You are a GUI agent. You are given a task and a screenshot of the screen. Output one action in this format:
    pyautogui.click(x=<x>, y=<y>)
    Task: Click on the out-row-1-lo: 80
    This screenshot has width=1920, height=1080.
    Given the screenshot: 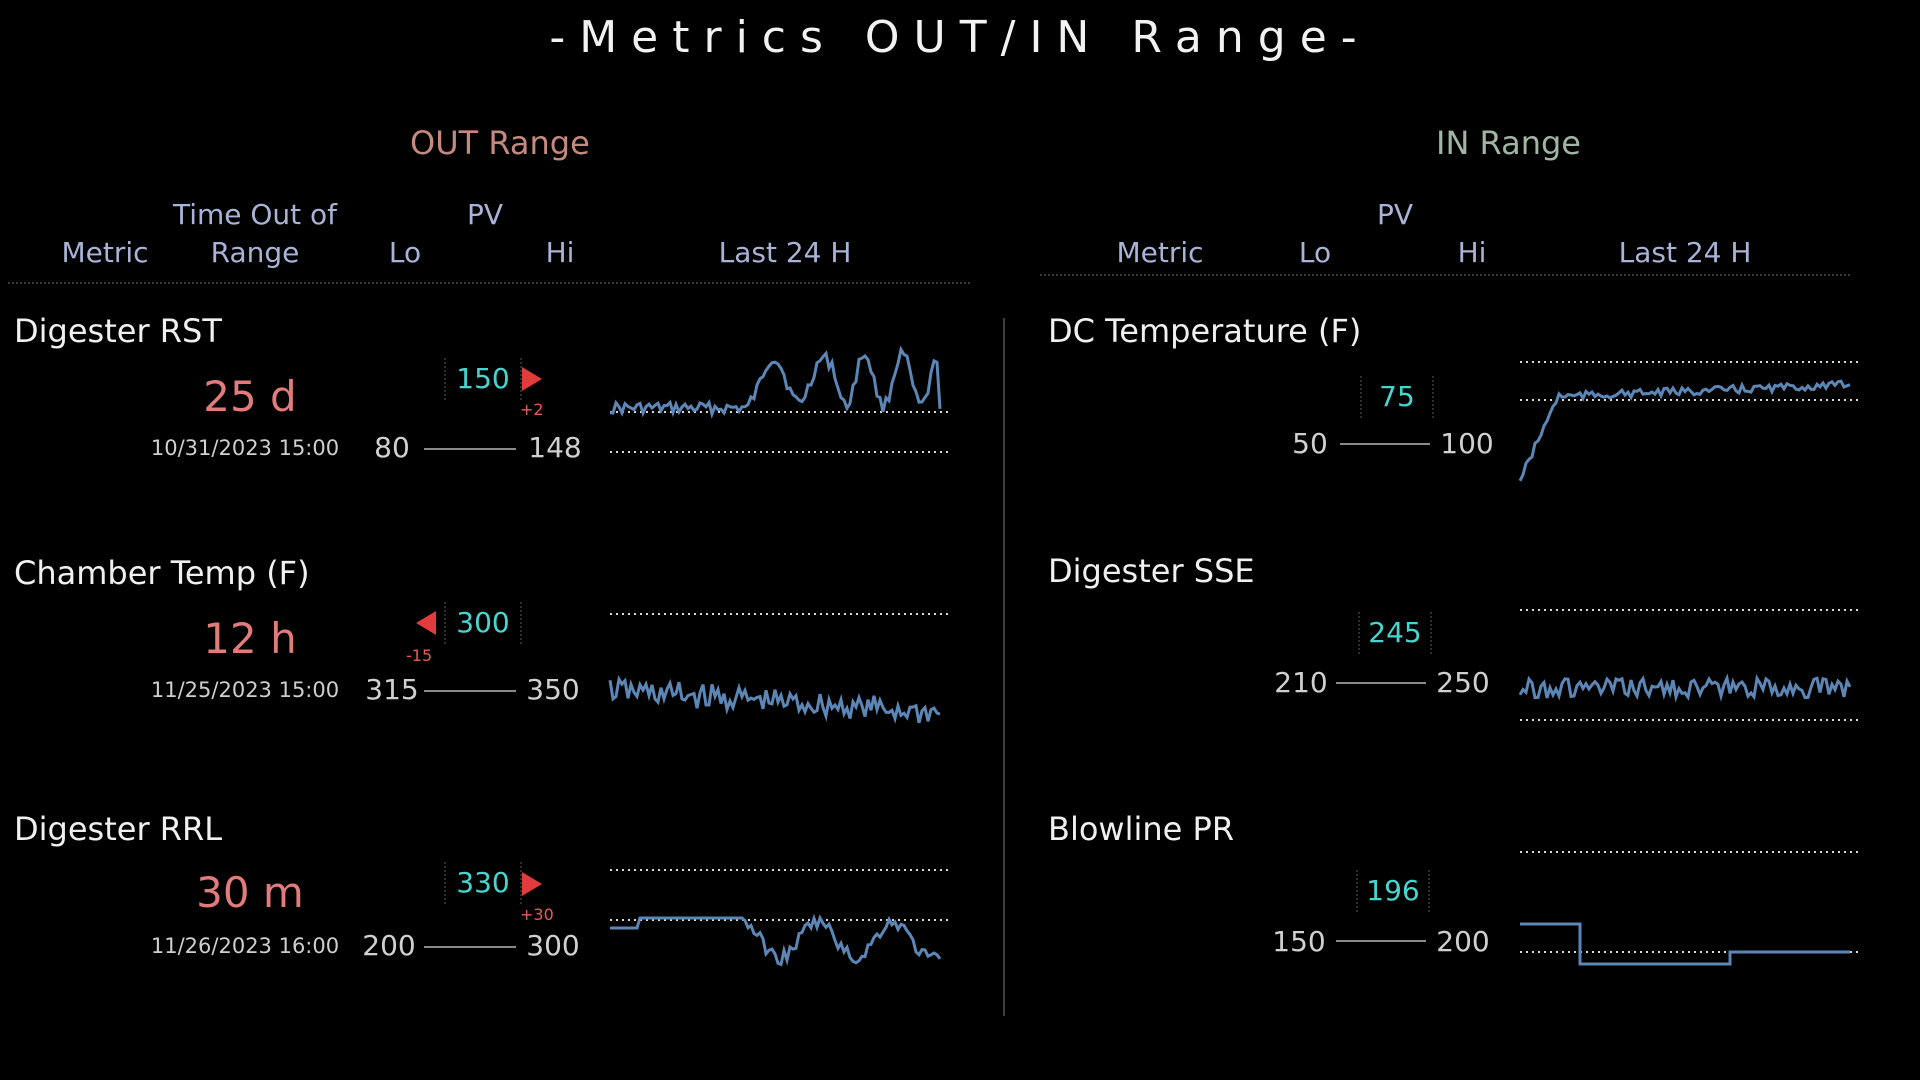 What is the action you would take?
    pyautogui.click(x=392, y=447)
    